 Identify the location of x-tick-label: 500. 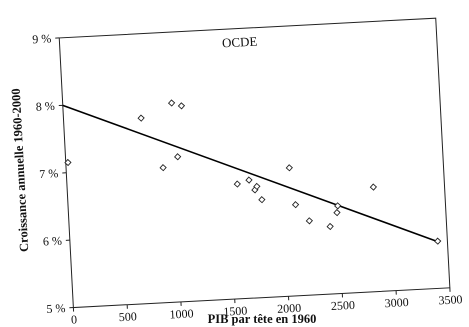
(127, 316).